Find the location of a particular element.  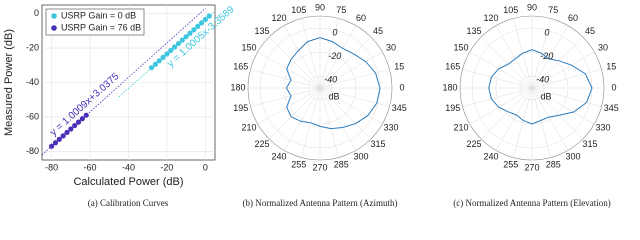

legend-box is located at coordinates (95, 22).